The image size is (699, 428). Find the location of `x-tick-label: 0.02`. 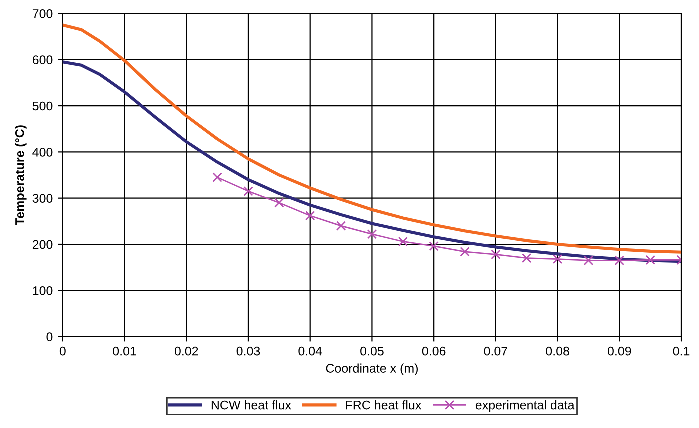

x-tick-label: 0.02 is located at coordinates (186, 351).